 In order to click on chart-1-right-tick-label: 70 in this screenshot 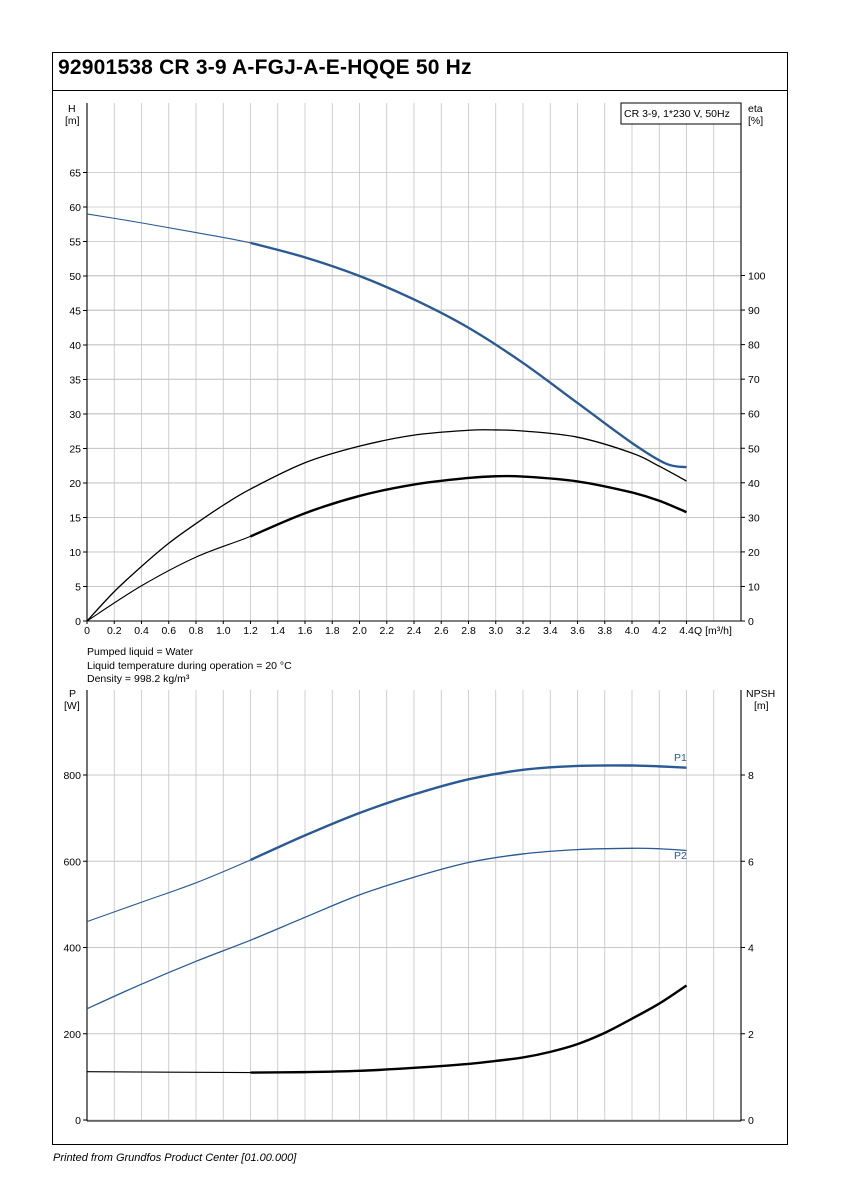, I will do `click(754, 380)`.